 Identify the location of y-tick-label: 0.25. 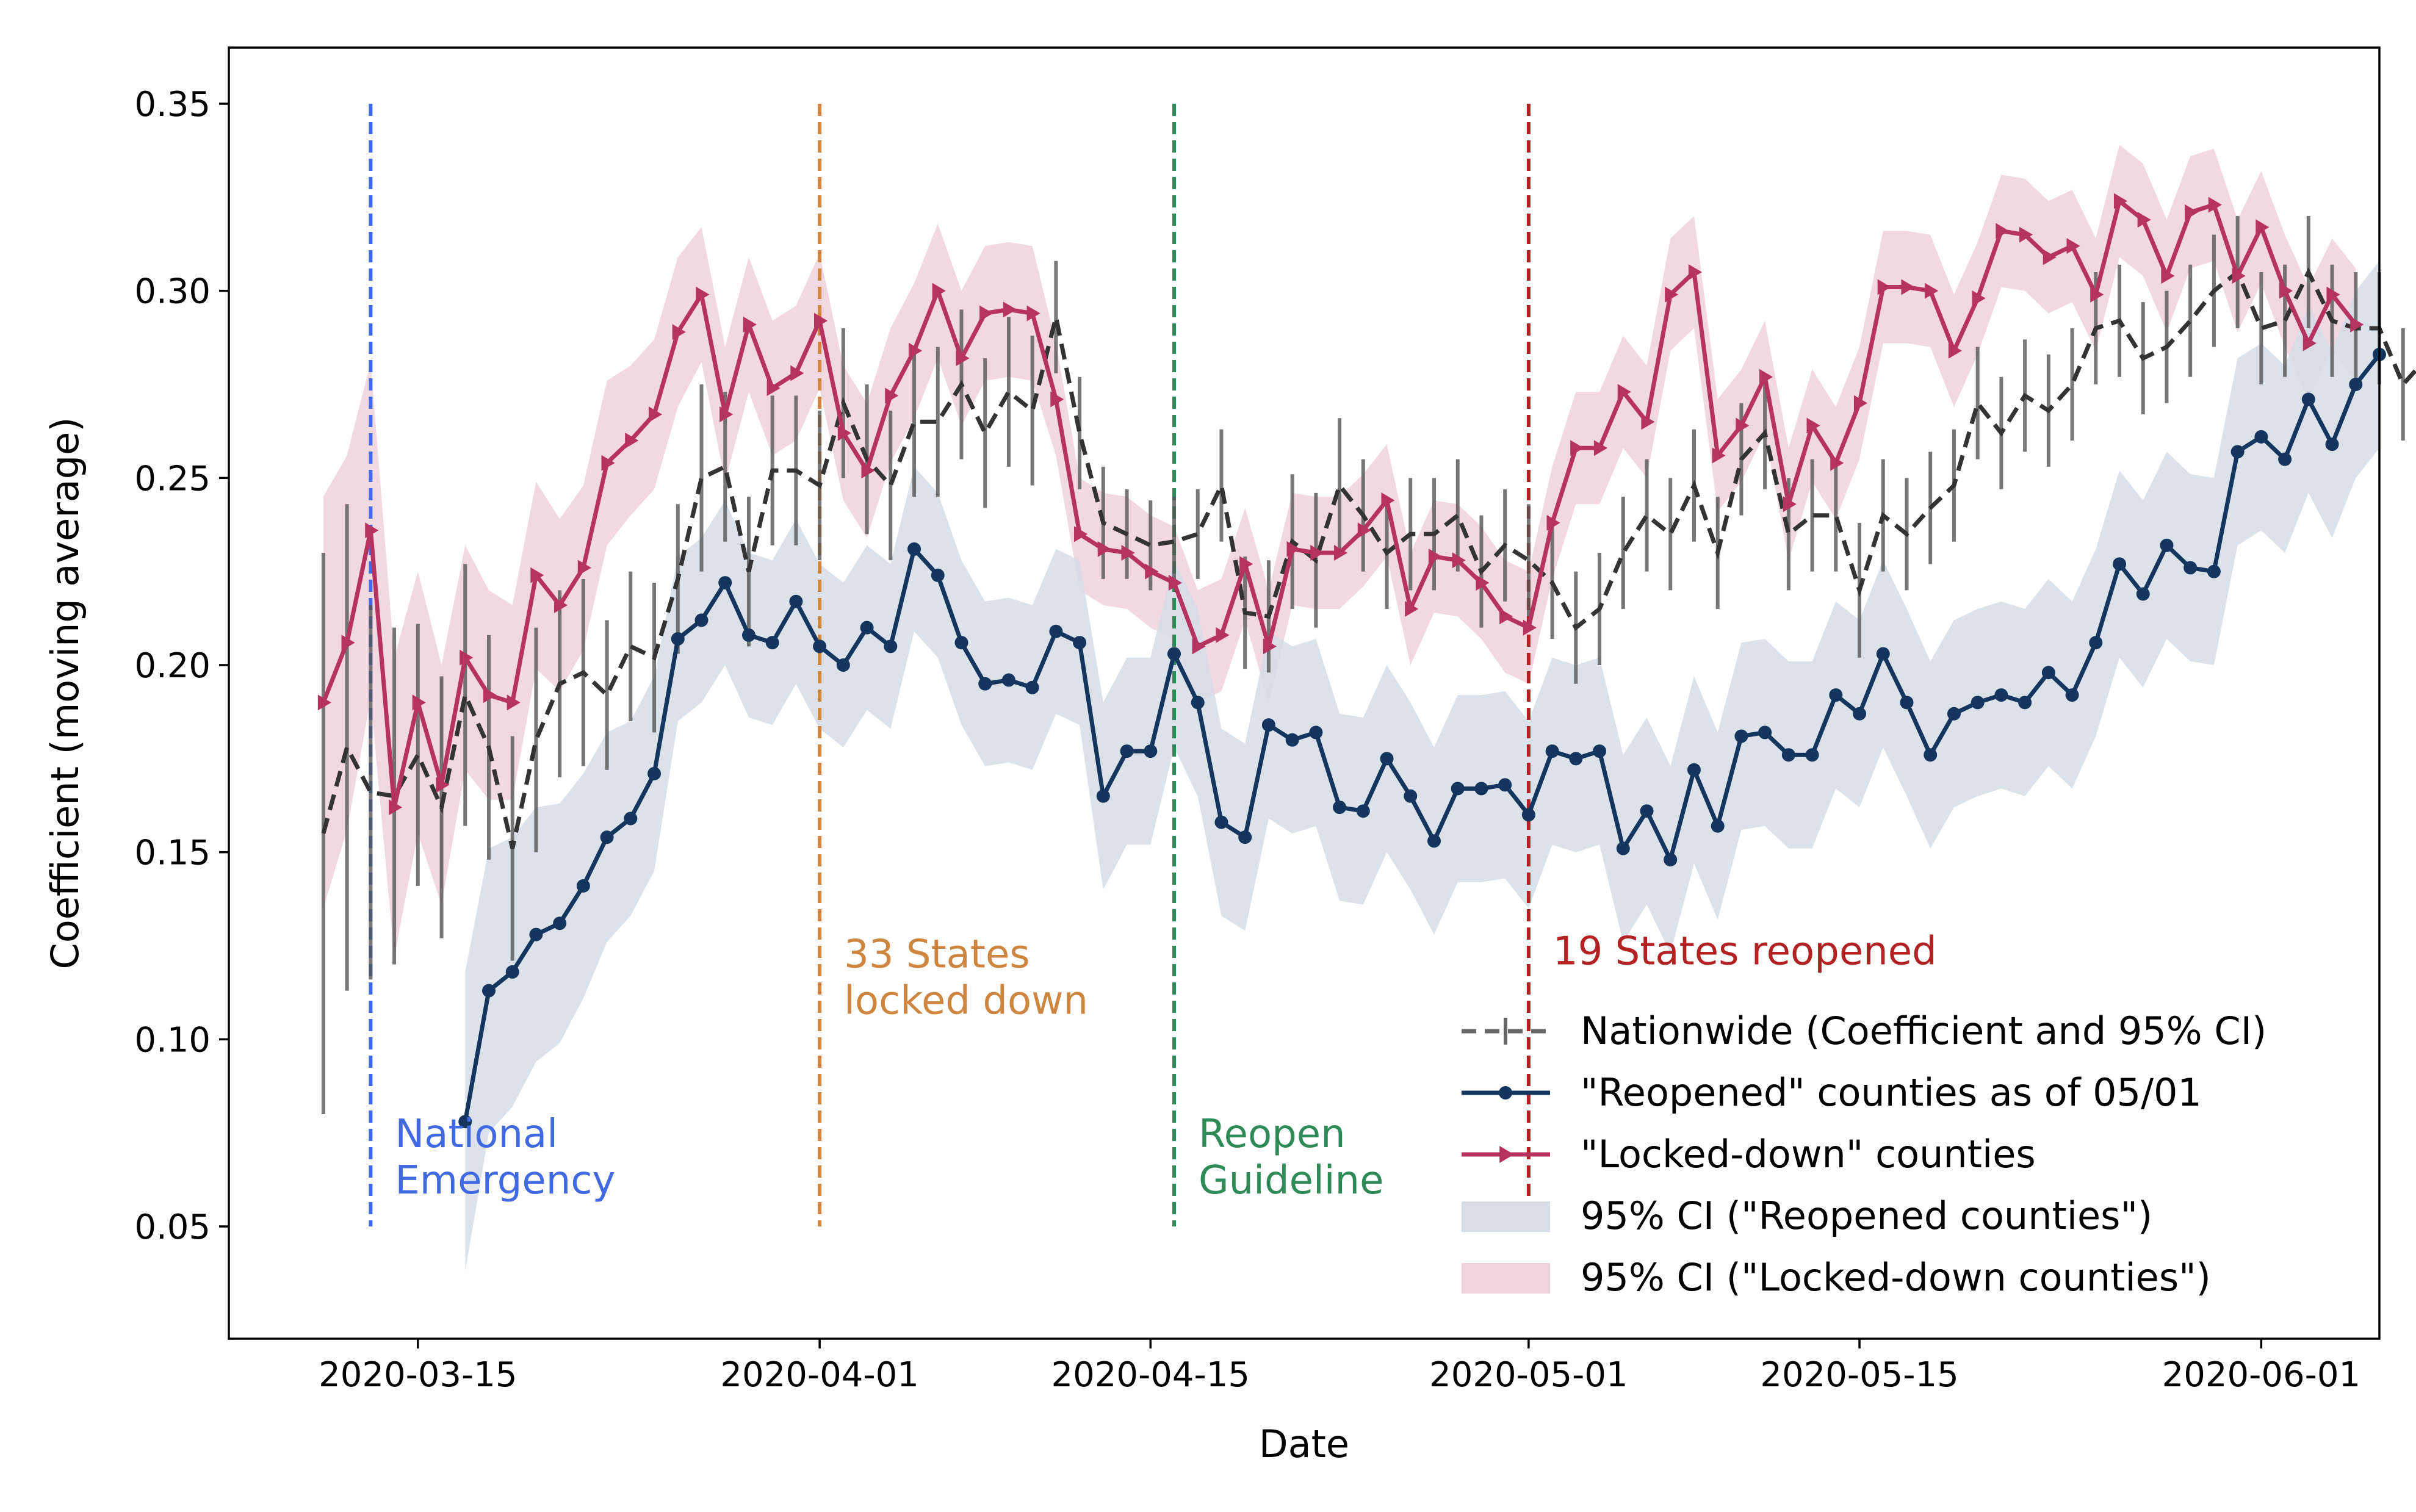
(172, 479).